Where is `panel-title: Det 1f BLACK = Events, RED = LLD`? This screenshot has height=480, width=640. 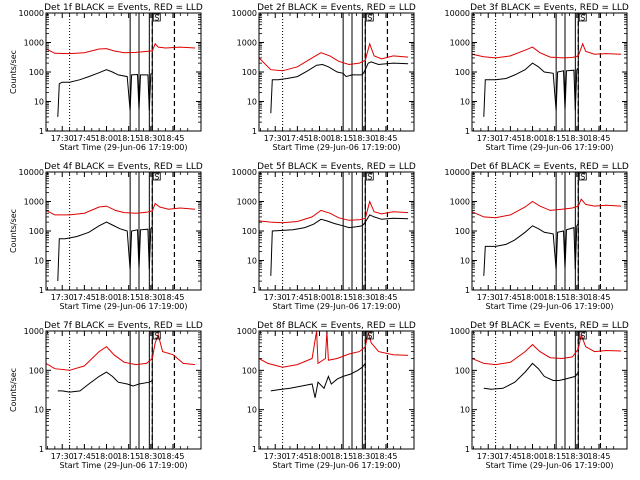 panel-title: Det 1f BLACK = Events, RED = LLD is located at coordinates (123, 8).